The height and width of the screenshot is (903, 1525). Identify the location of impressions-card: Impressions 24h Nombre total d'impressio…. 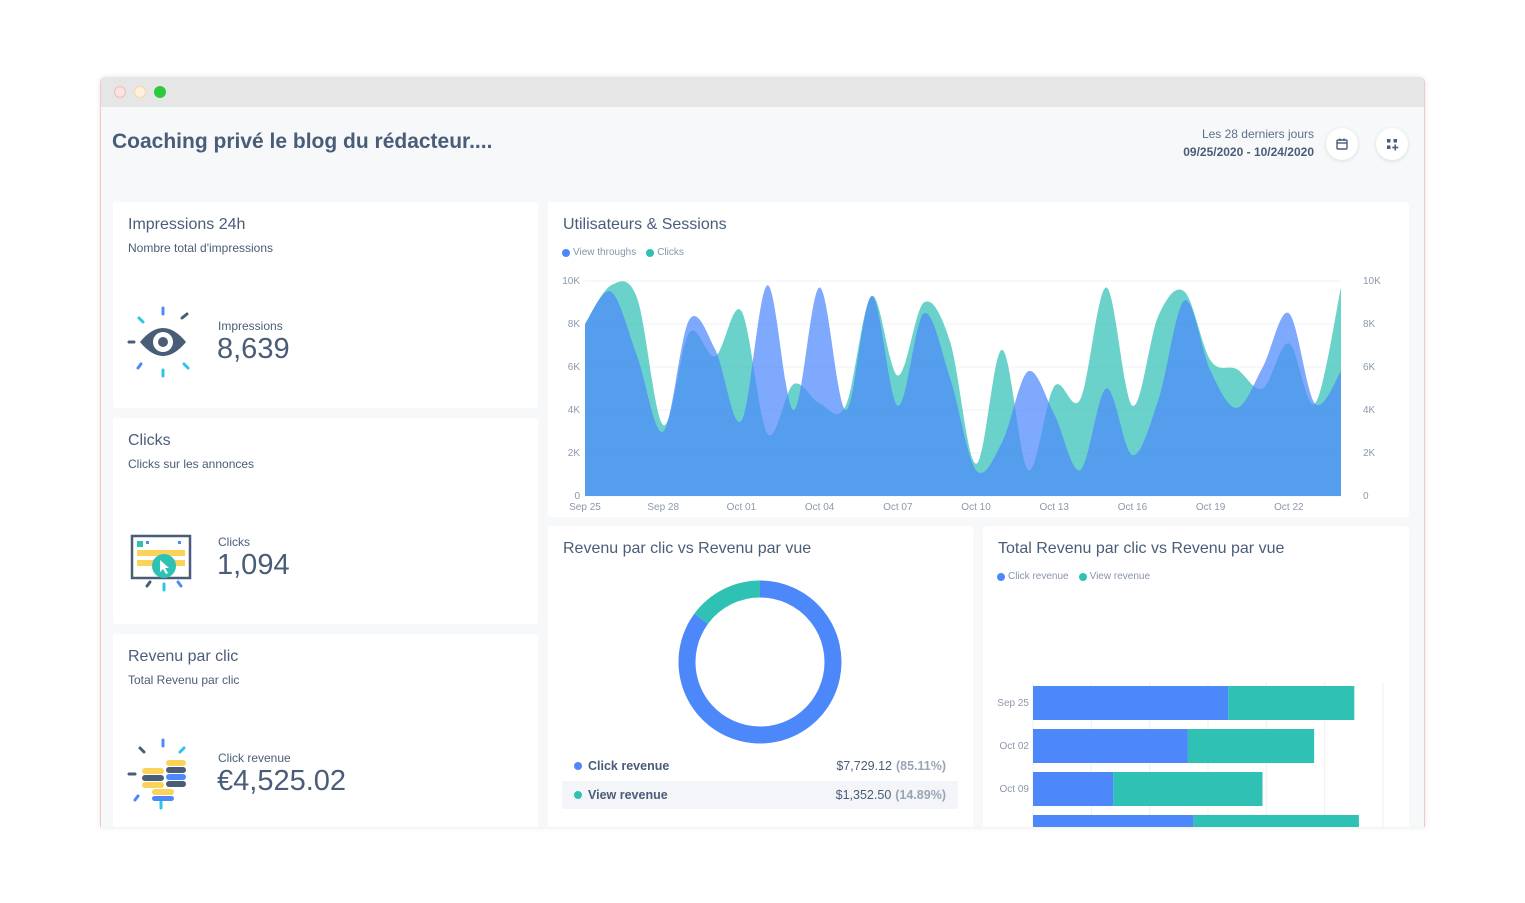
(325, 305).